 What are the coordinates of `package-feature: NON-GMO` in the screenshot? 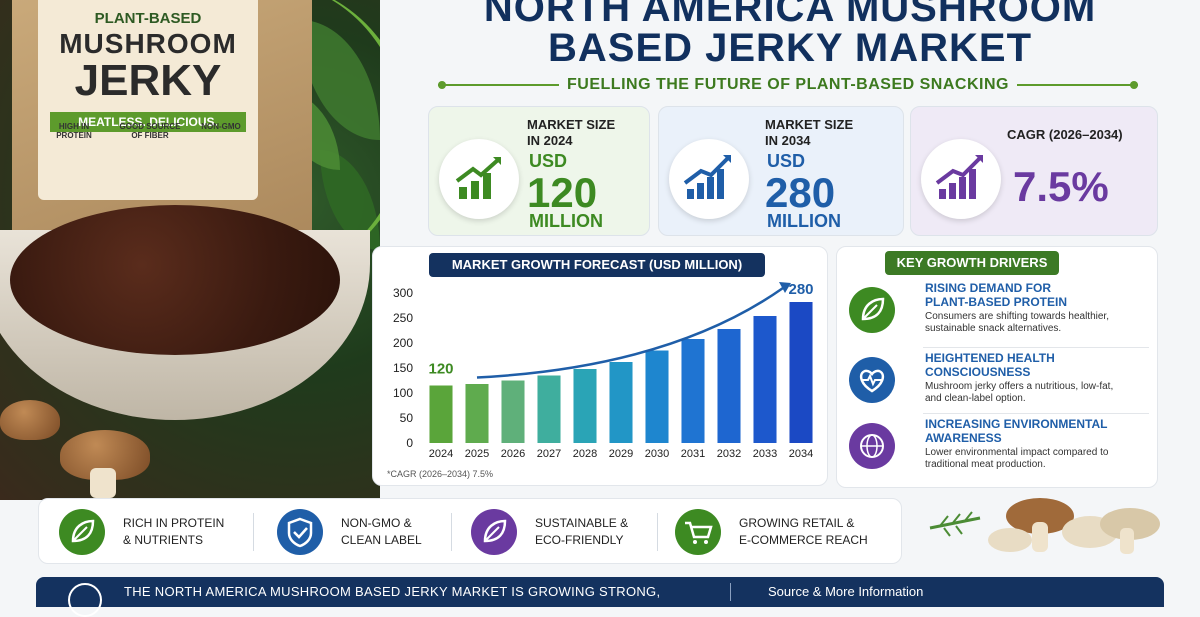 It's located at (221, 126).